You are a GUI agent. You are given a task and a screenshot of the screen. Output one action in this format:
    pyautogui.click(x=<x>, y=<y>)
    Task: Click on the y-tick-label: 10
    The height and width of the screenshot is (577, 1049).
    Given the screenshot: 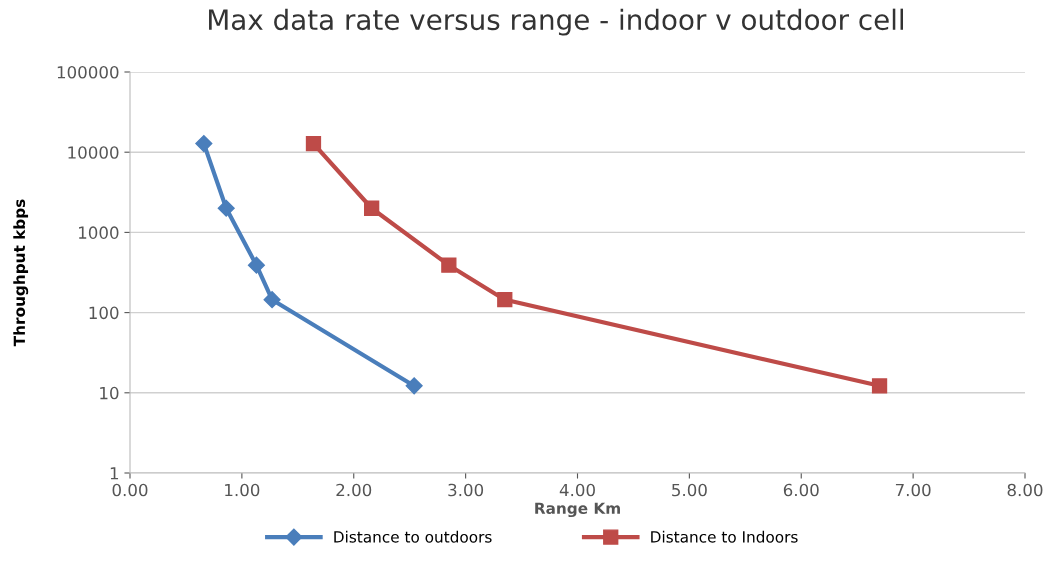 What is the action you would take?
    pyautogui.click(x=109, y=393)
    